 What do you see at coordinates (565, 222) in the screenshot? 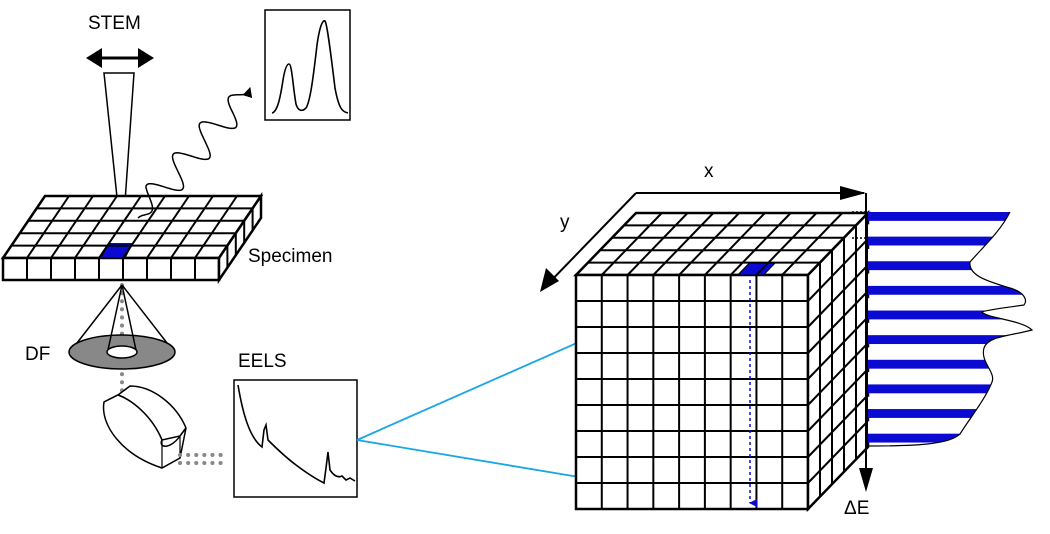
I see `y-axis-label: y` at bounding box center [565, 222].